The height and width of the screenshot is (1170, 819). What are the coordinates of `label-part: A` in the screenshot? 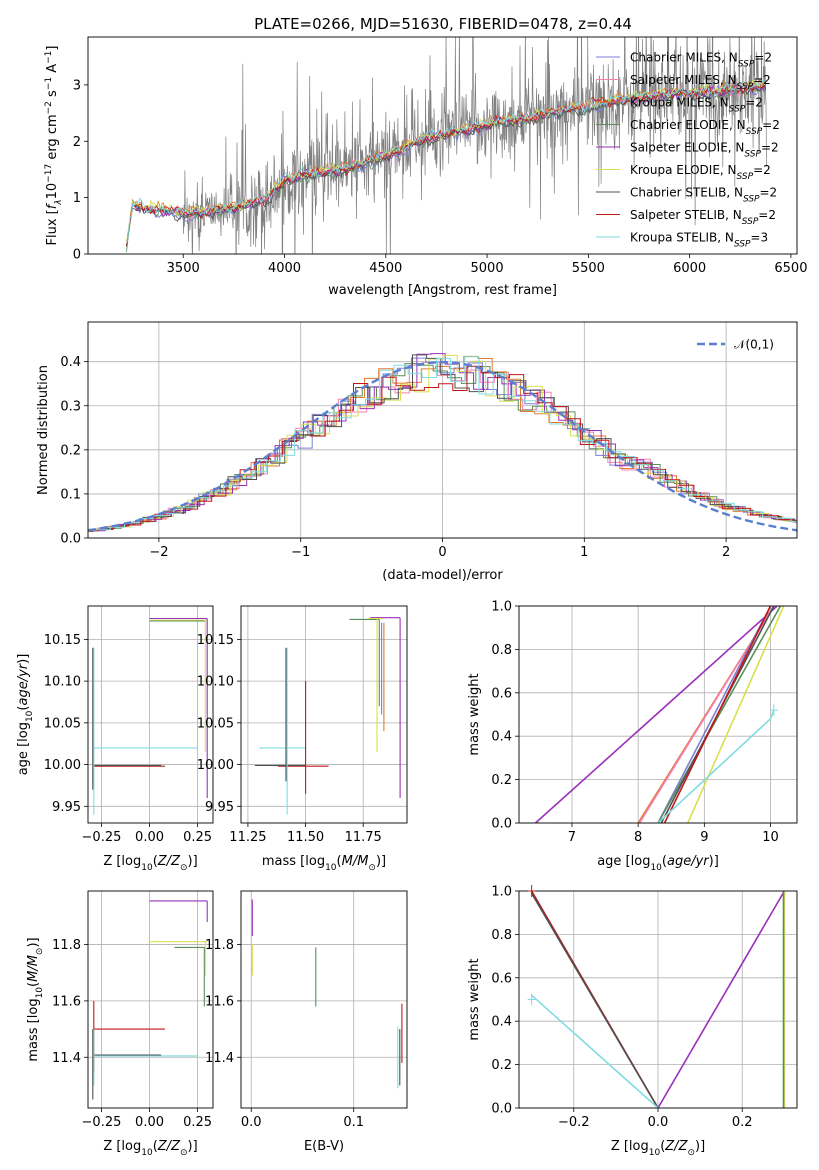 It's located at (52, 70).